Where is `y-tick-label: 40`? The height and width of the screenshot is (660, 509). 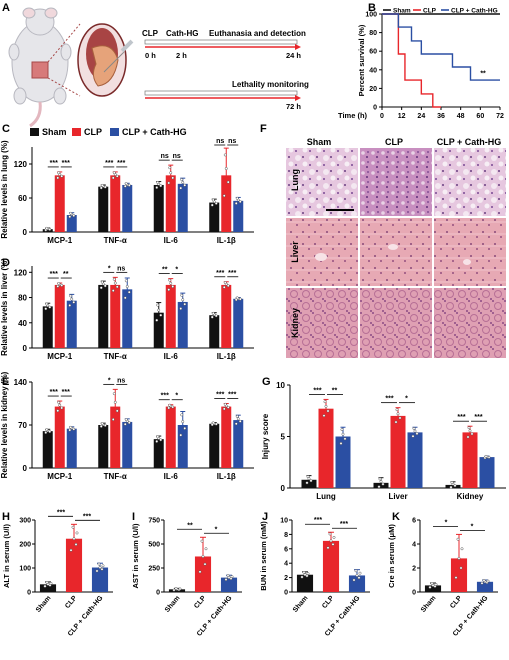
y-tick-label: 40 is located at coordinates (22, 323).